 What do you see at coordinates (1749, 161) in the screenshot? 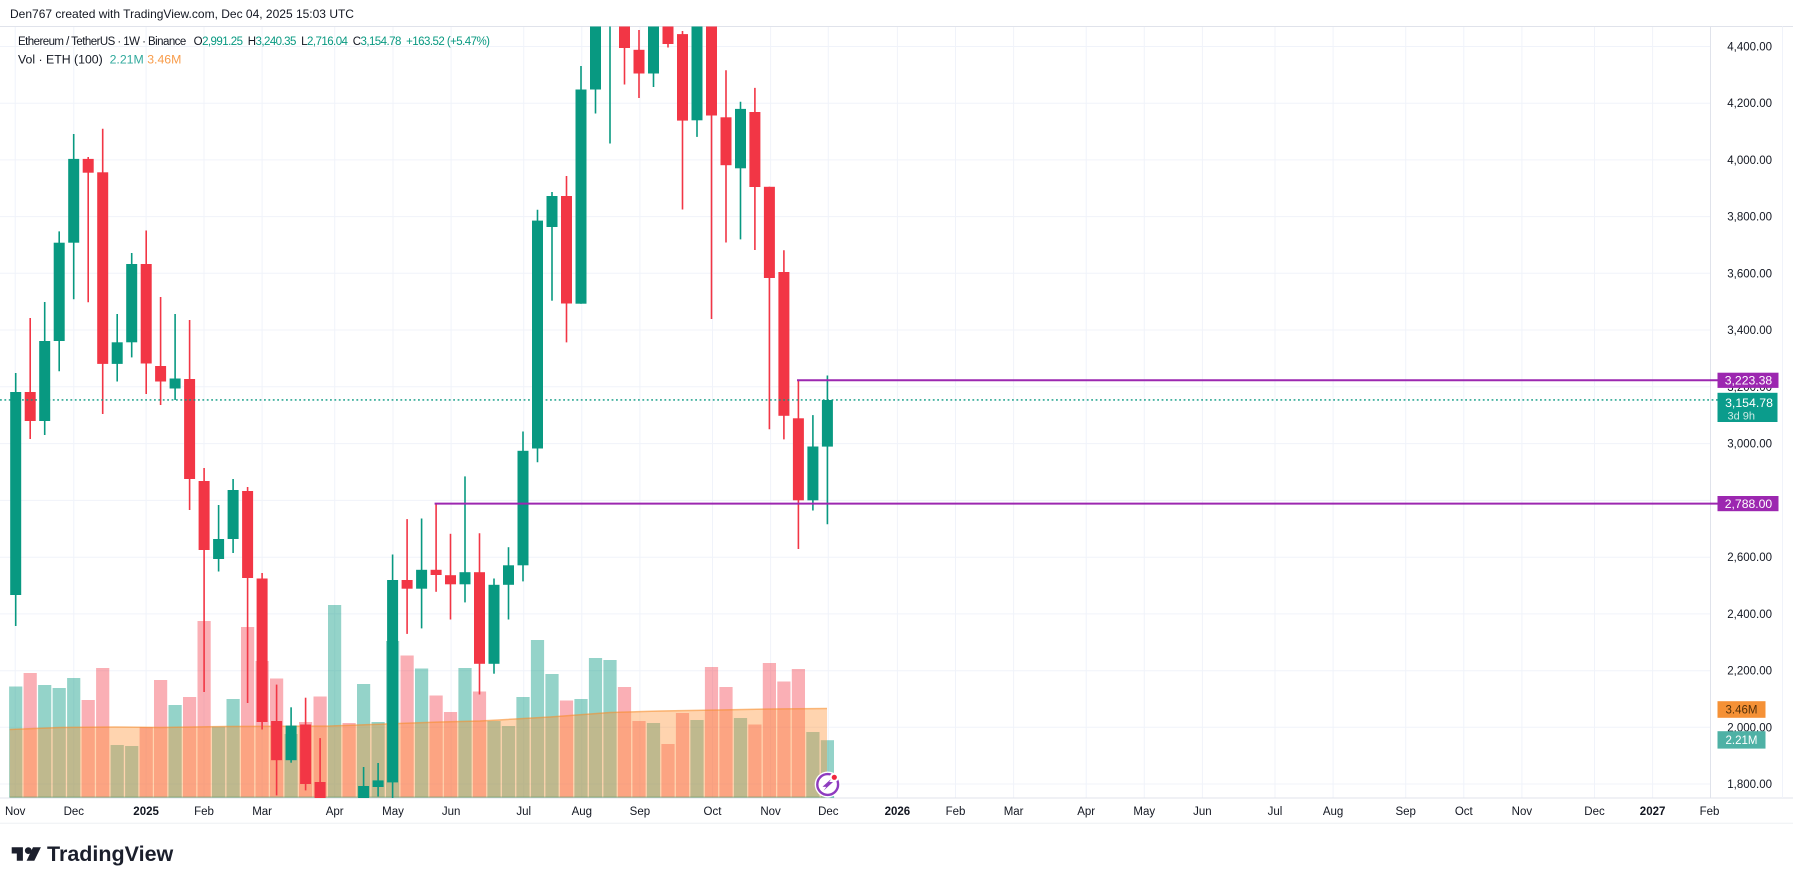
I see `svg-text: 4,000.00` at bounding box center [1749, 161].